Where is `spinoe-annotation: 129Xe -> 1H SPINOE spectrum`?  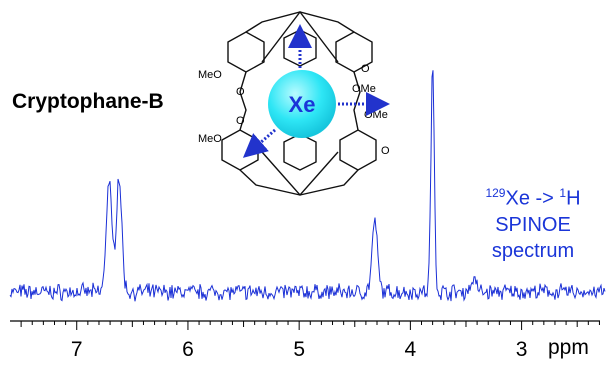
spinoe-annotation: 129Xe -> 1H SPINOE spectrum is located at coordinates (523, 222).